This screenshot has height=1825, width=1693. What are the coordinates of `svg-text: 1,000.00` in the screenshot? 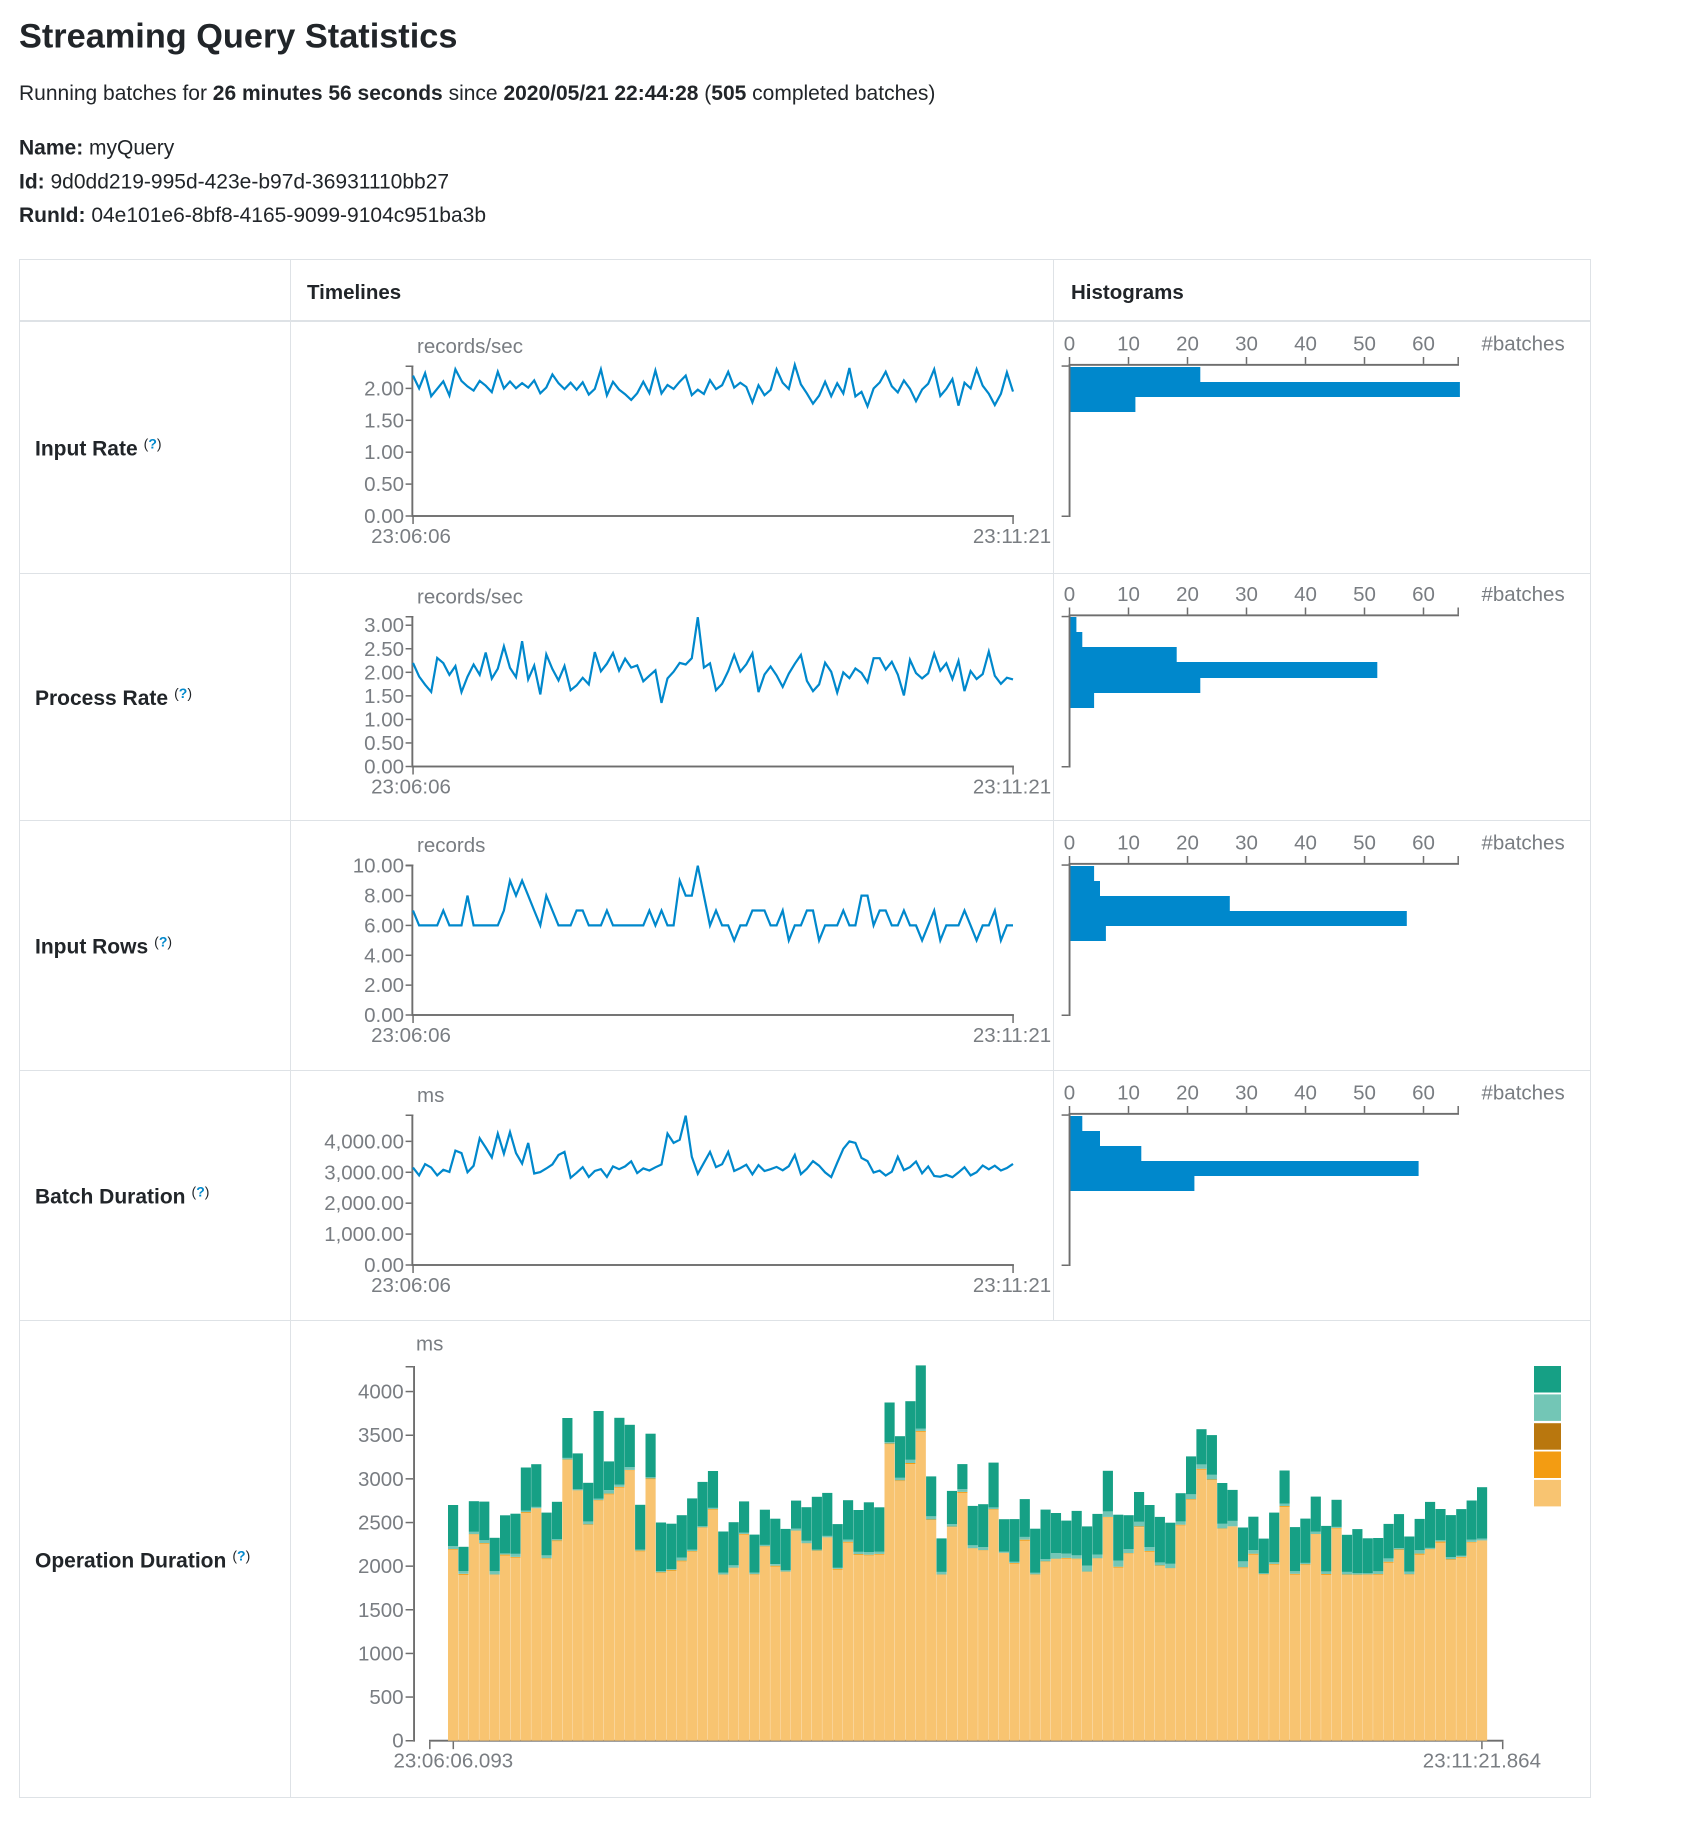 It's located at (364, 1234).